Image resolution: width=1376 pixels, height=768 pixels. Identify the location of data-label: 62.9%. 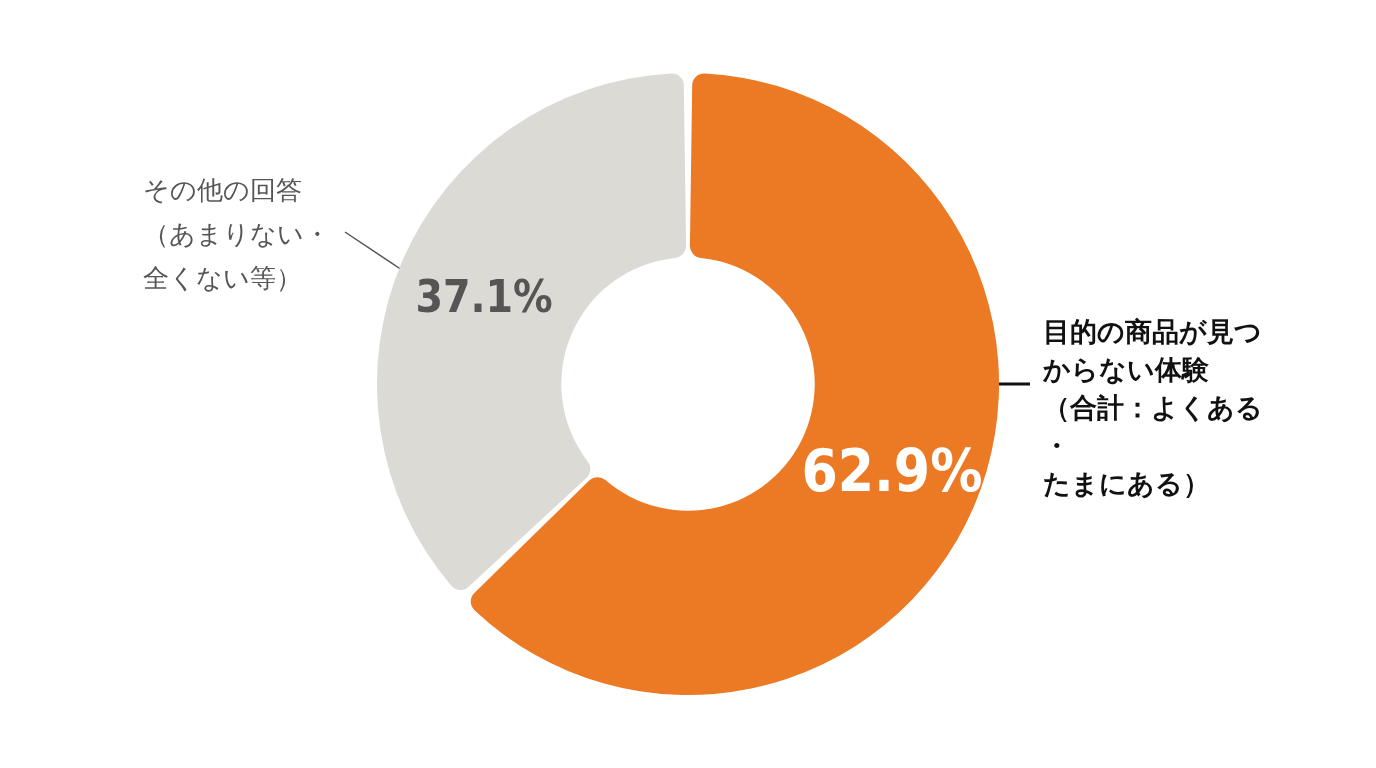
(892, 471).